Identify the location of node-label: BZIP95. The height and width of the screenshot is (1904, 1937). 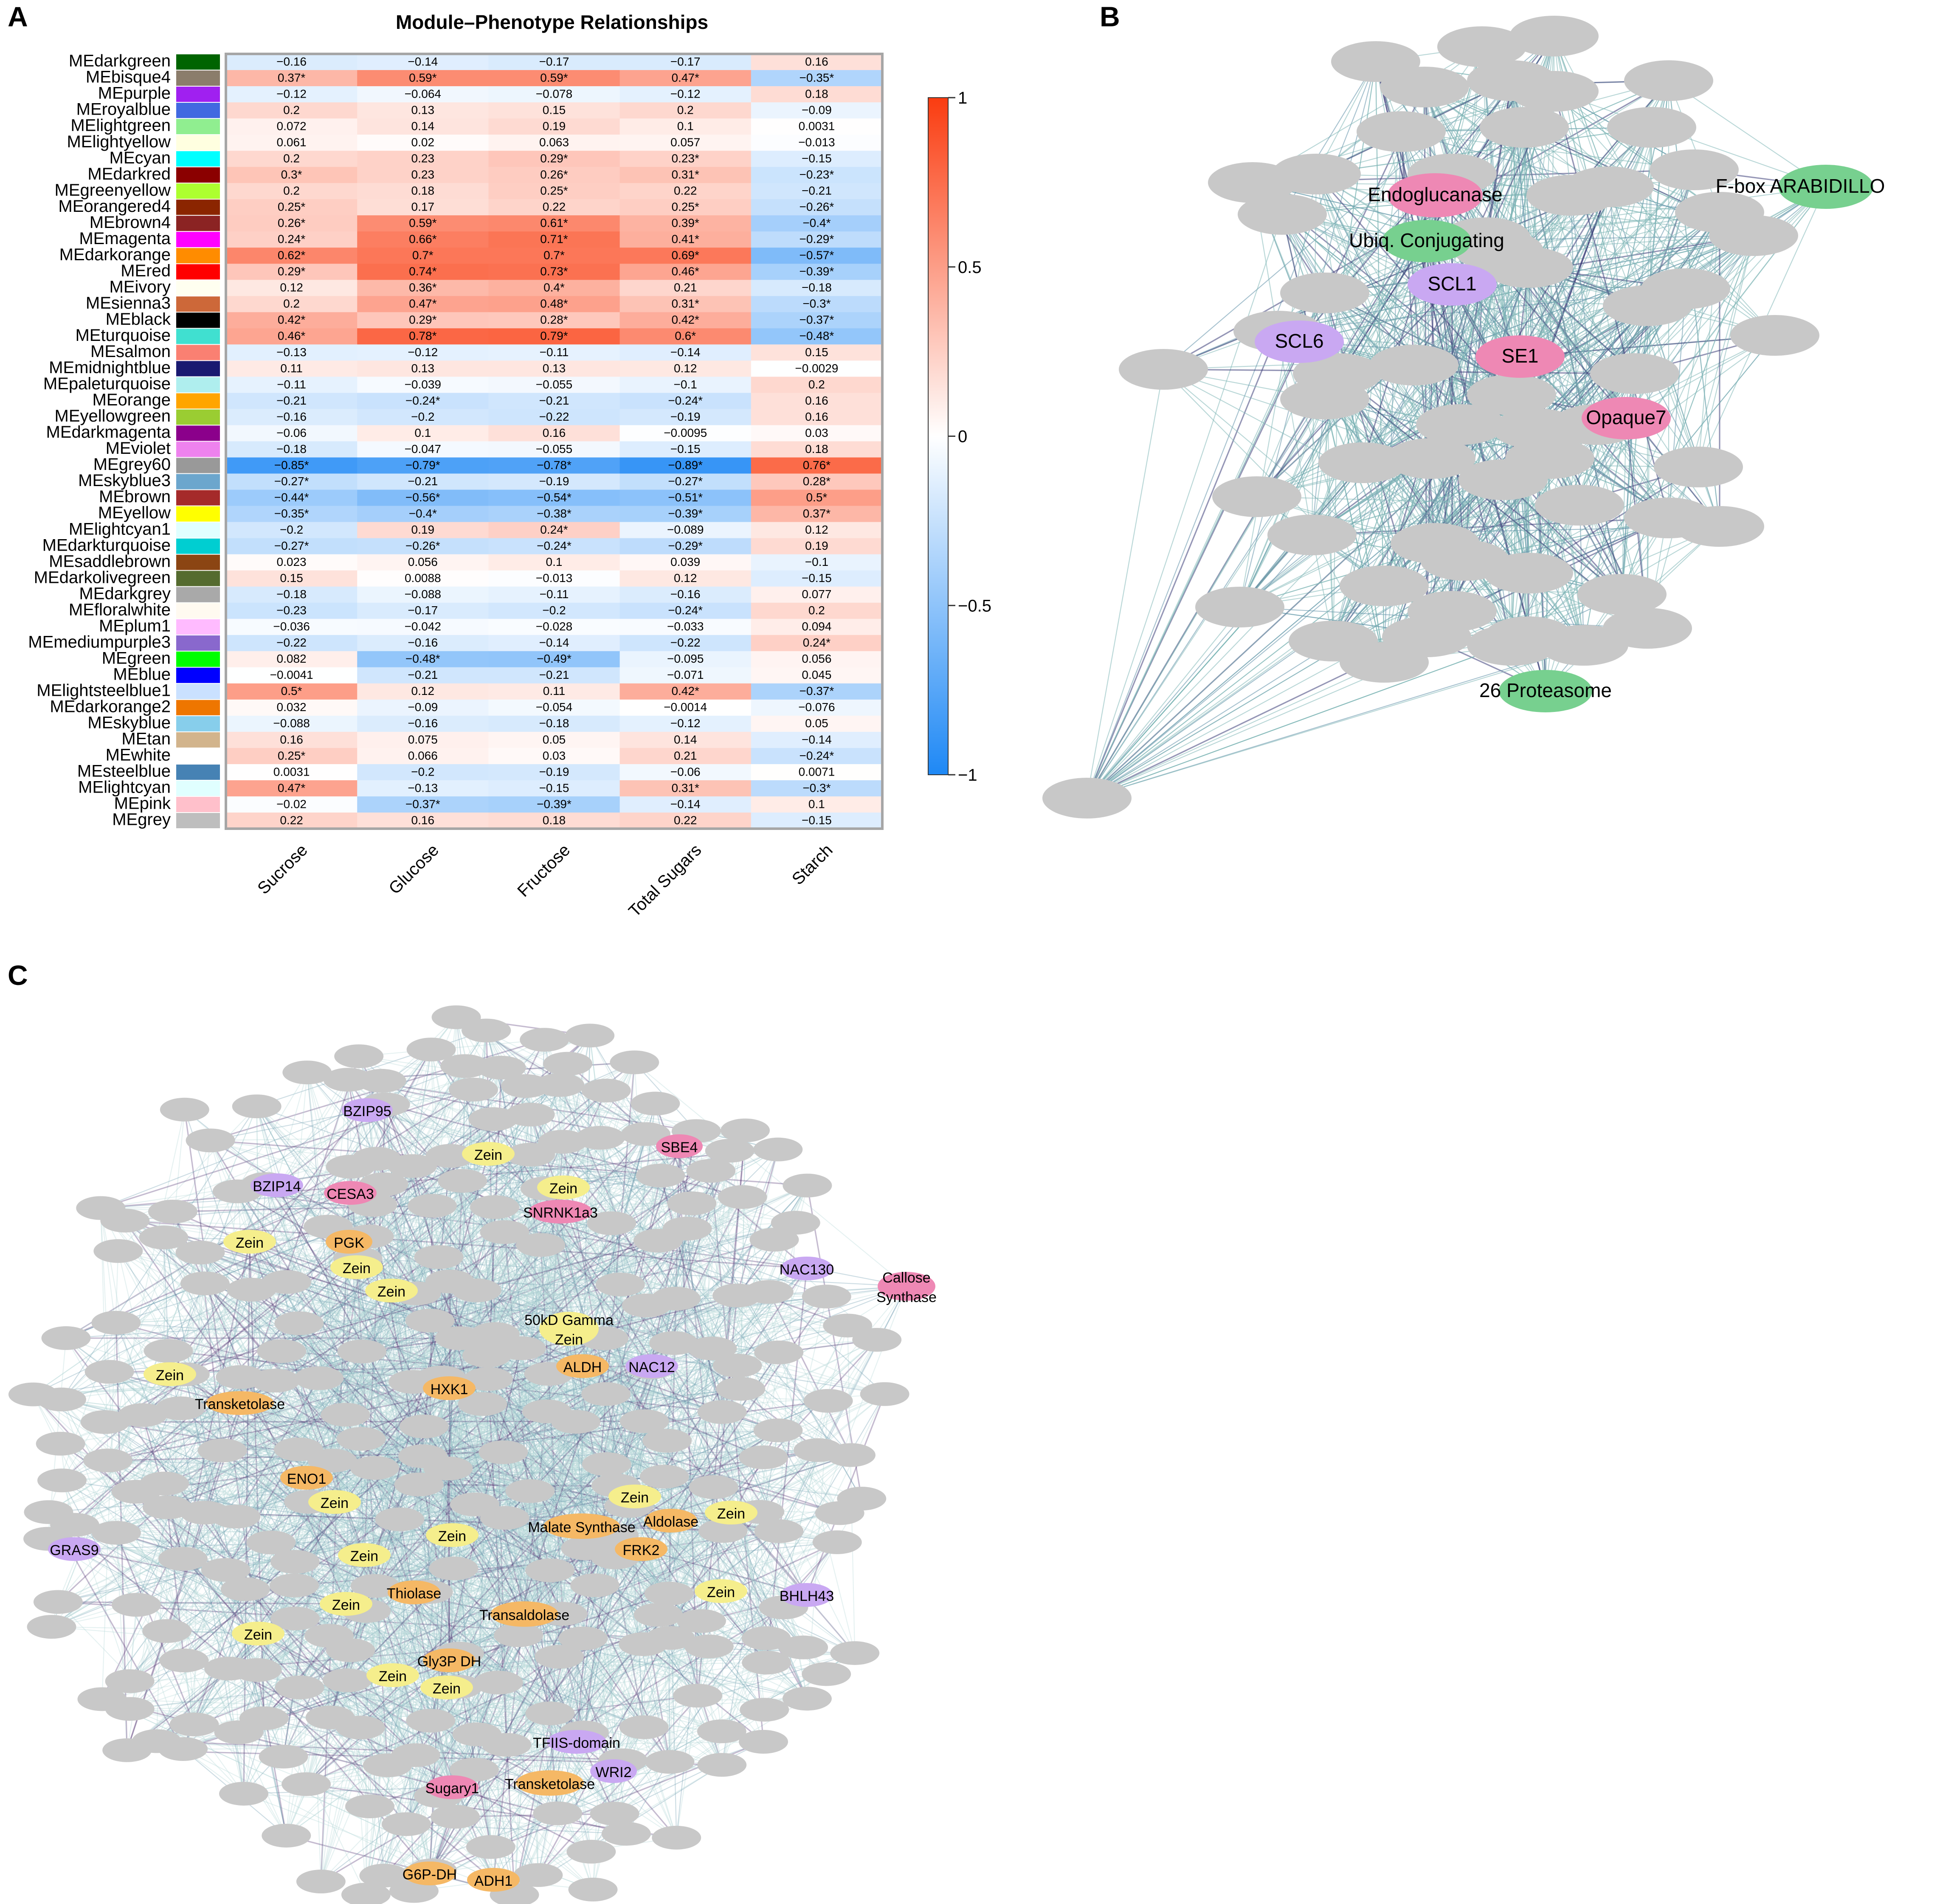
(367, 1111).